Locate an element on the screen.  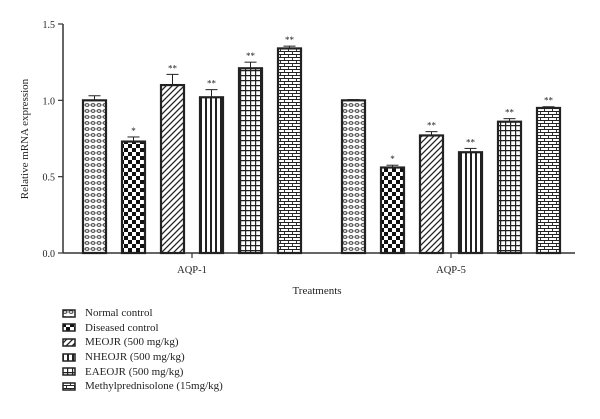
x-tick-label: AQP-1 is located at coordinates (192, 270).